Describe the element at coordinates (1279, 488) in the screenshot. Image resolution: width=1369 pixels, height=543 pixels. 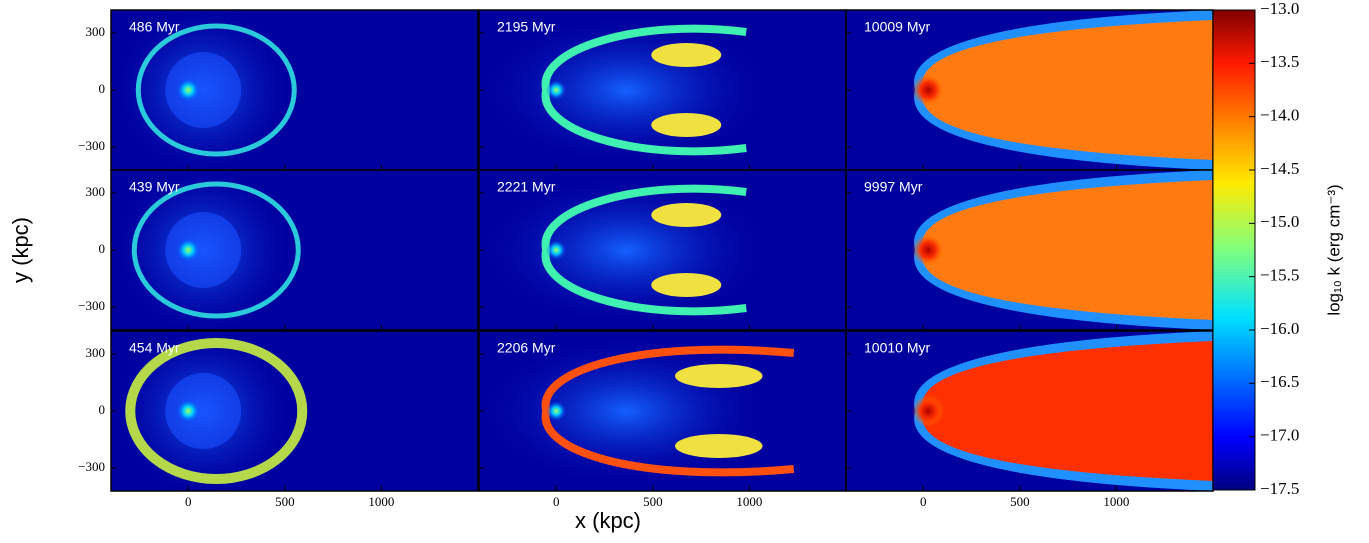
I see `colorbar-tick-label: −17.5` at that location.